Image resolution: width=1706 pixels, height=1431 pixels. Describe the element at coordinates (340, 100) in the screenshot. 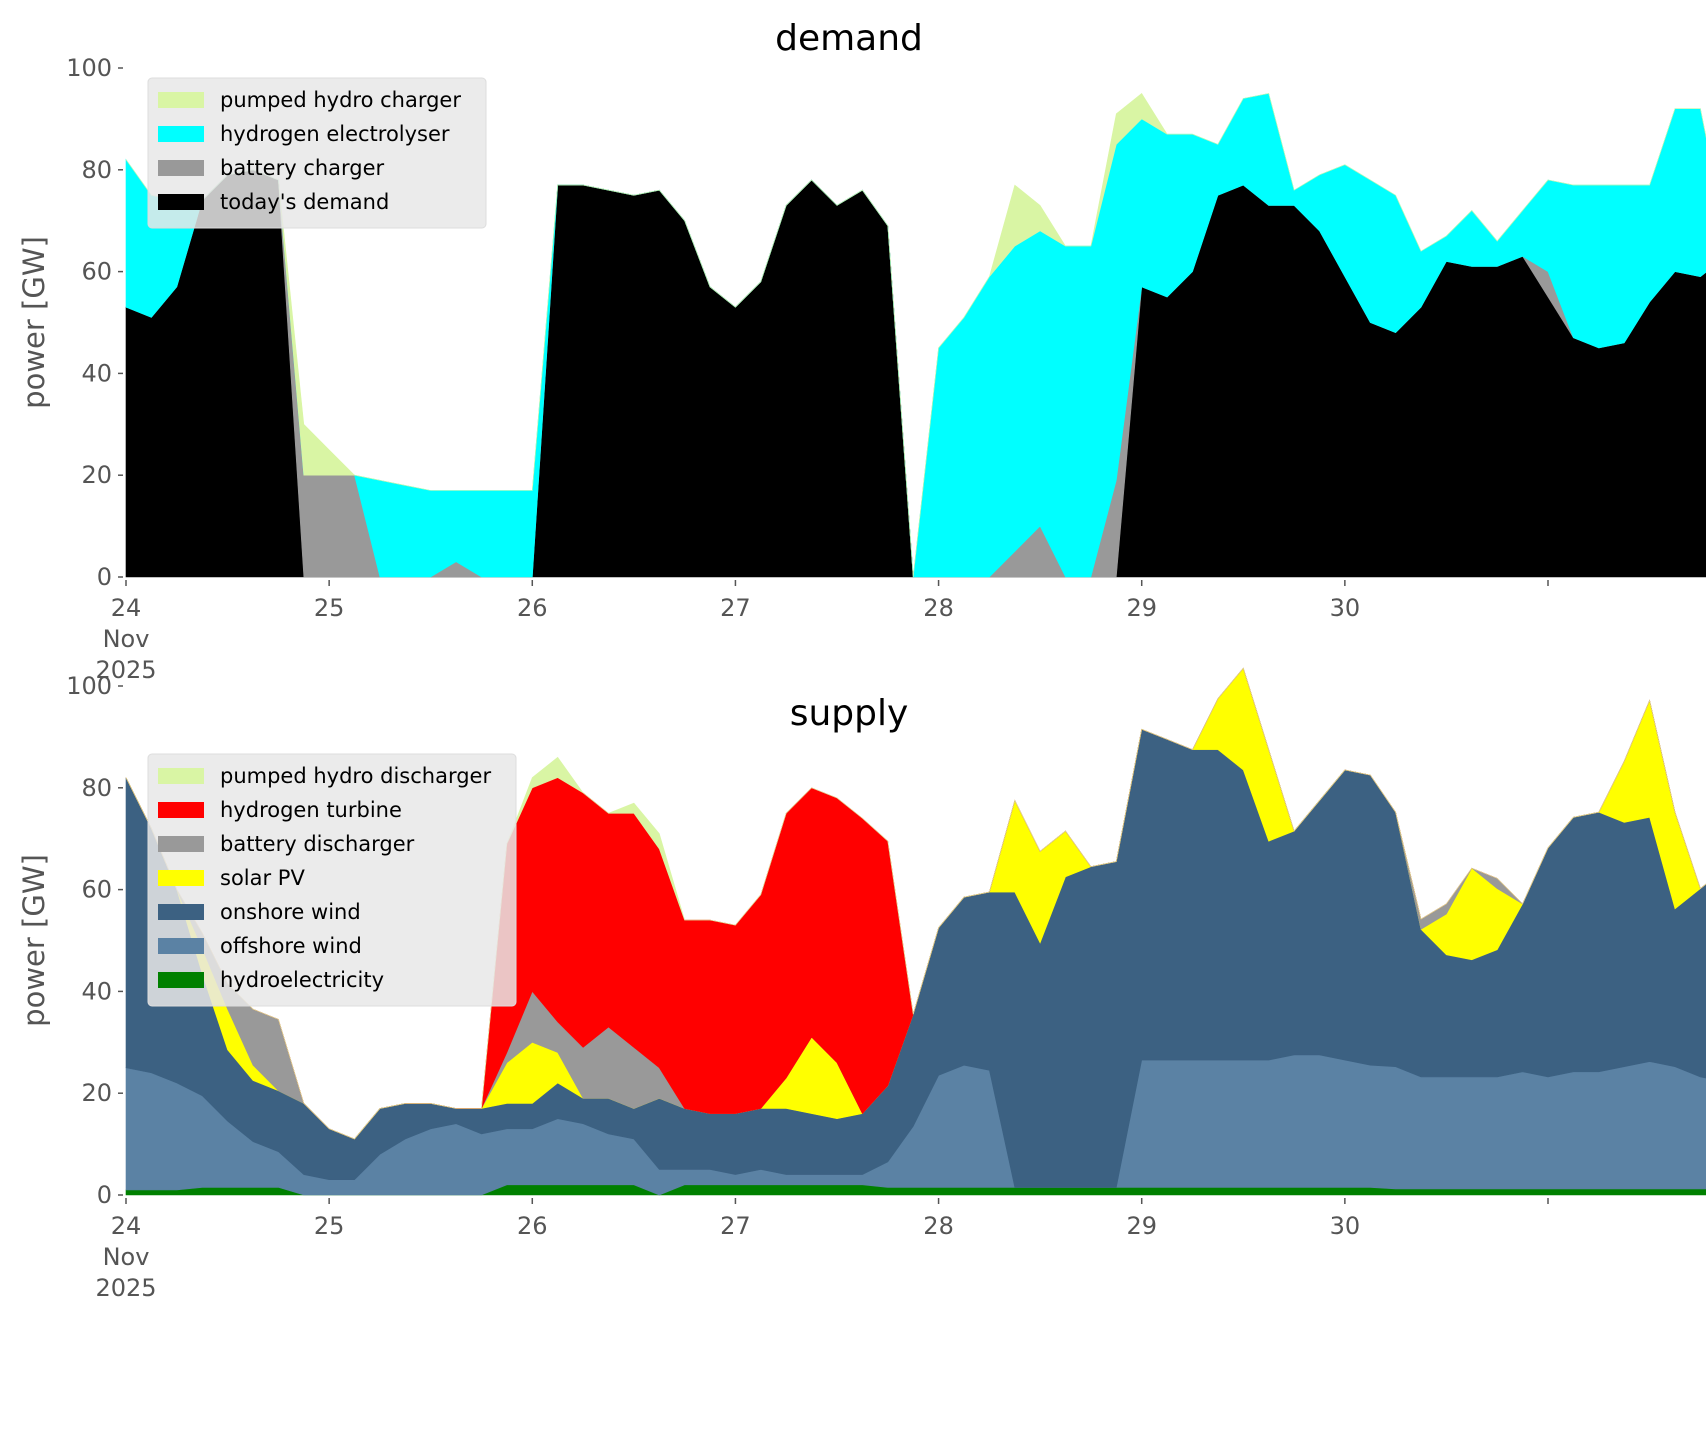

I see `legend-label: pumped hydro charger` at that location.